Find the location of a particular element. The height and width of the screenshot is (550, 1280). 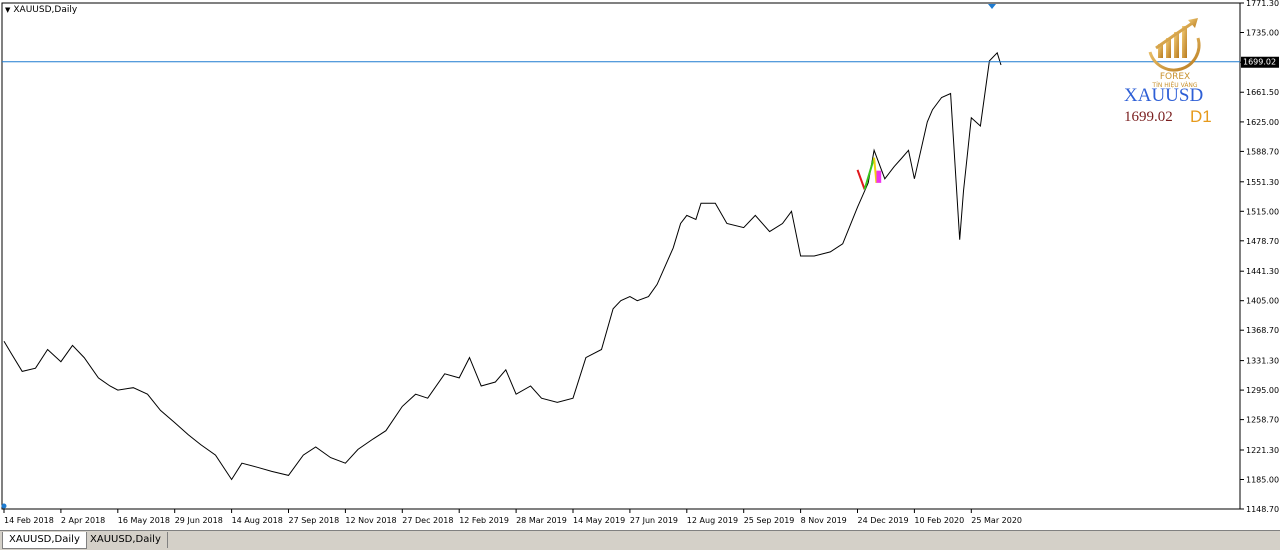

x-tick-label: 12 Nov 2018 is located at coordinates (370, 520).